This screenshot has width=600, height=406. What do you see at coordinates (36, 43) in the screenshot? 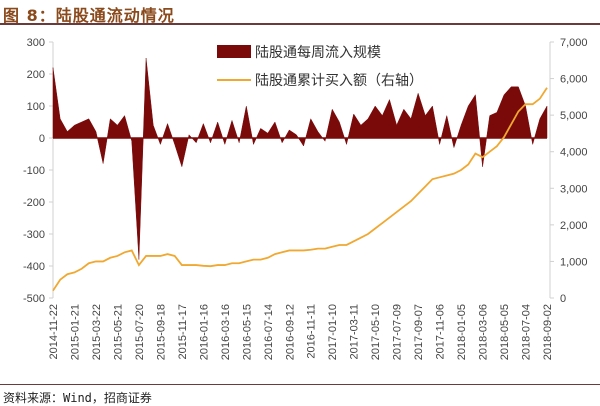
I see `left-tick-label: 300` at bounding box center [36, 43].